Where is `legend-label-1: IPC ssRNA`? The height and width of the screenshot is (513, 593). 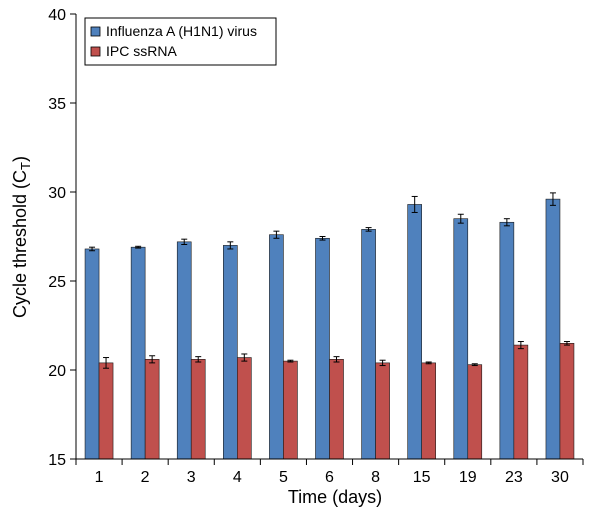 legend-label-1: IPC ssRNA is located at coordinates (141, 51).